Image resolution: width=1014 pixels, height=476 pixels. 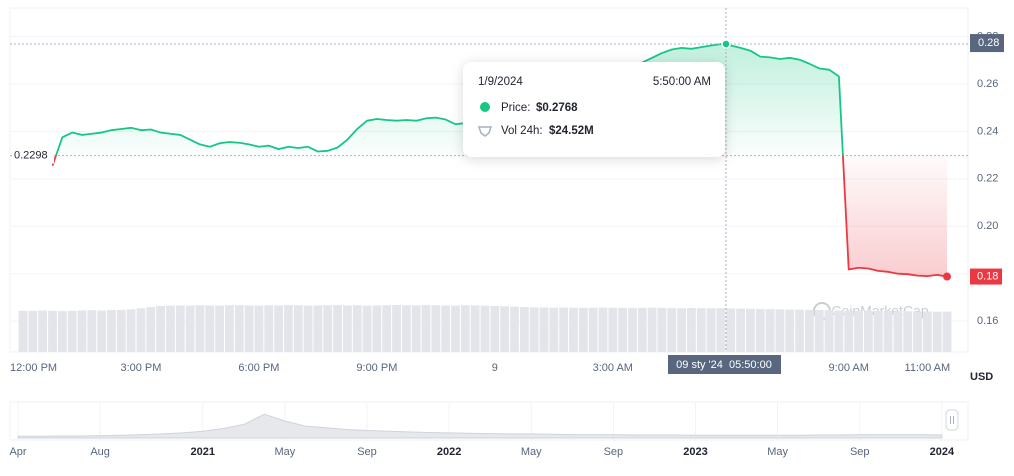 What do you see at coordinates (695, 452) in the screenshot?
I see `navigator-label: 2023` at bounding box center [695, 452].